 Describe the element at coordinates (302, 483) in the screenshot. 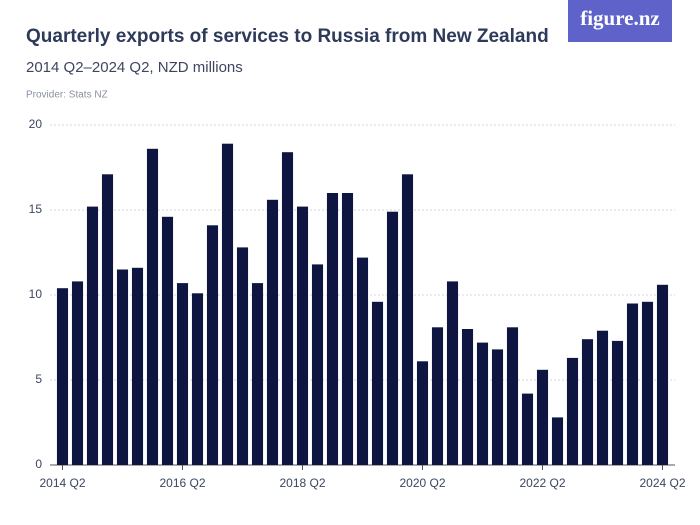

I see `x-tick-label: 2018 Q2` at that location.